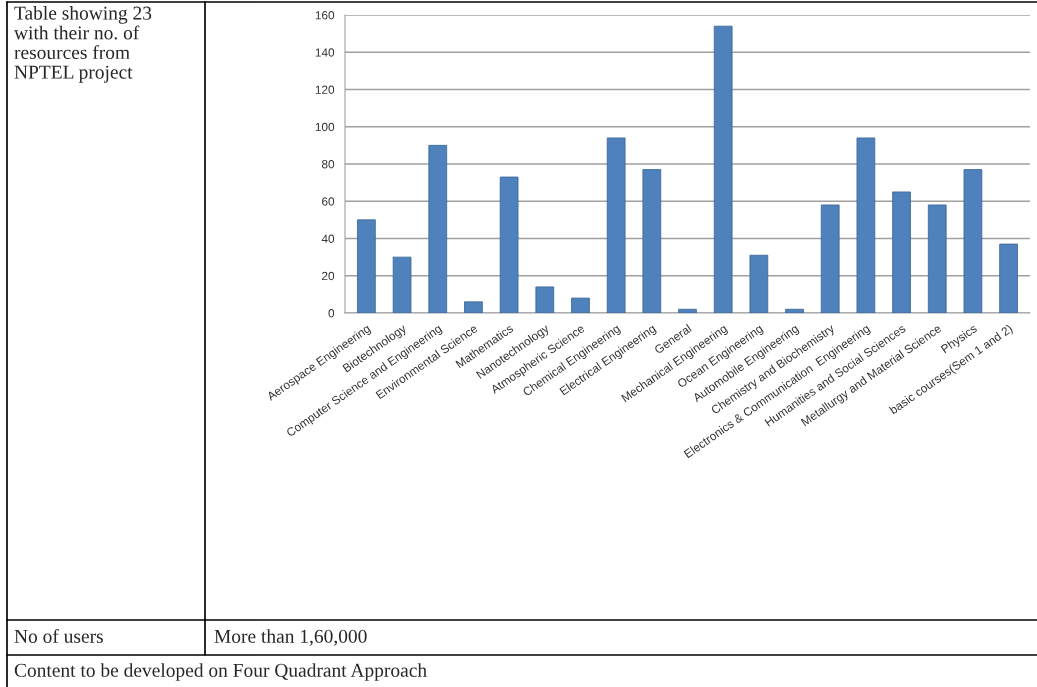 This screenshot has width=1037, height=687. What do you see at coordinates (325, 52) in the screenshot?
I see `y-tick-label: 140` at bounding box center [325, 52].